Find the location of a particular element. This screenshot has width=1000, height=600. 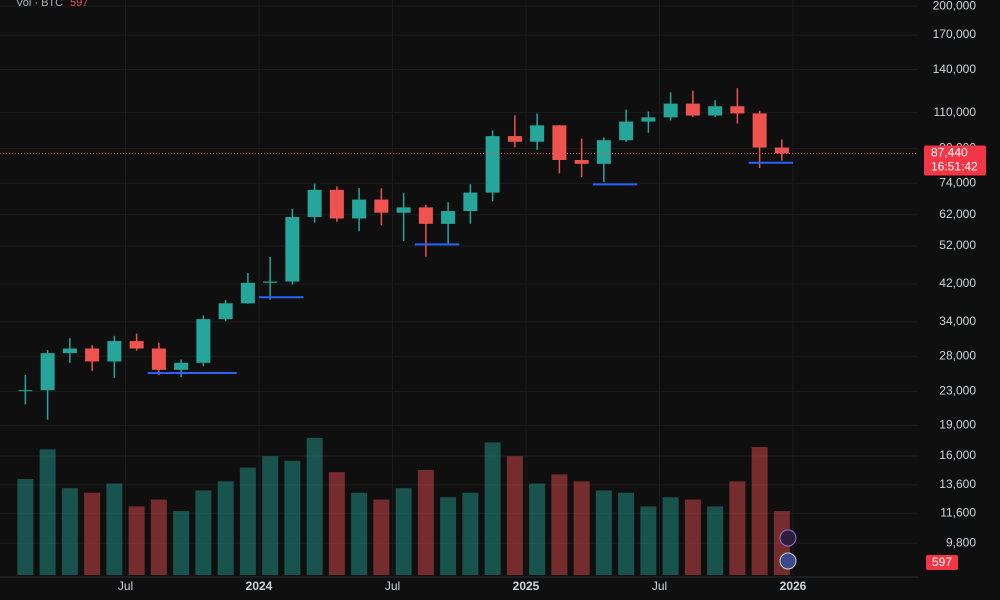

y-tick-label: 74,000 is located at coordinates (957, 182).